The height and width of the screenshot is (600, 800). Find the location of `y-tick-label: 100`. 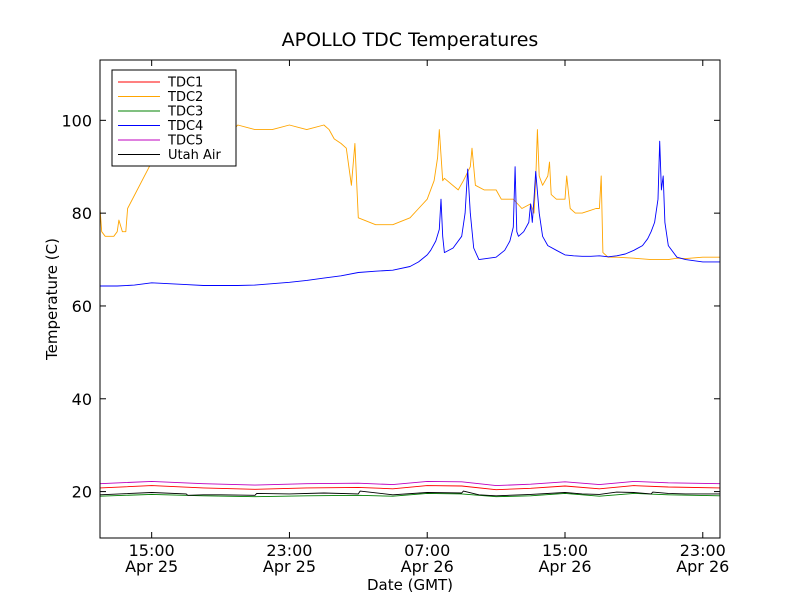

y-tick-label: 100 is located at coordinates (76, 120).